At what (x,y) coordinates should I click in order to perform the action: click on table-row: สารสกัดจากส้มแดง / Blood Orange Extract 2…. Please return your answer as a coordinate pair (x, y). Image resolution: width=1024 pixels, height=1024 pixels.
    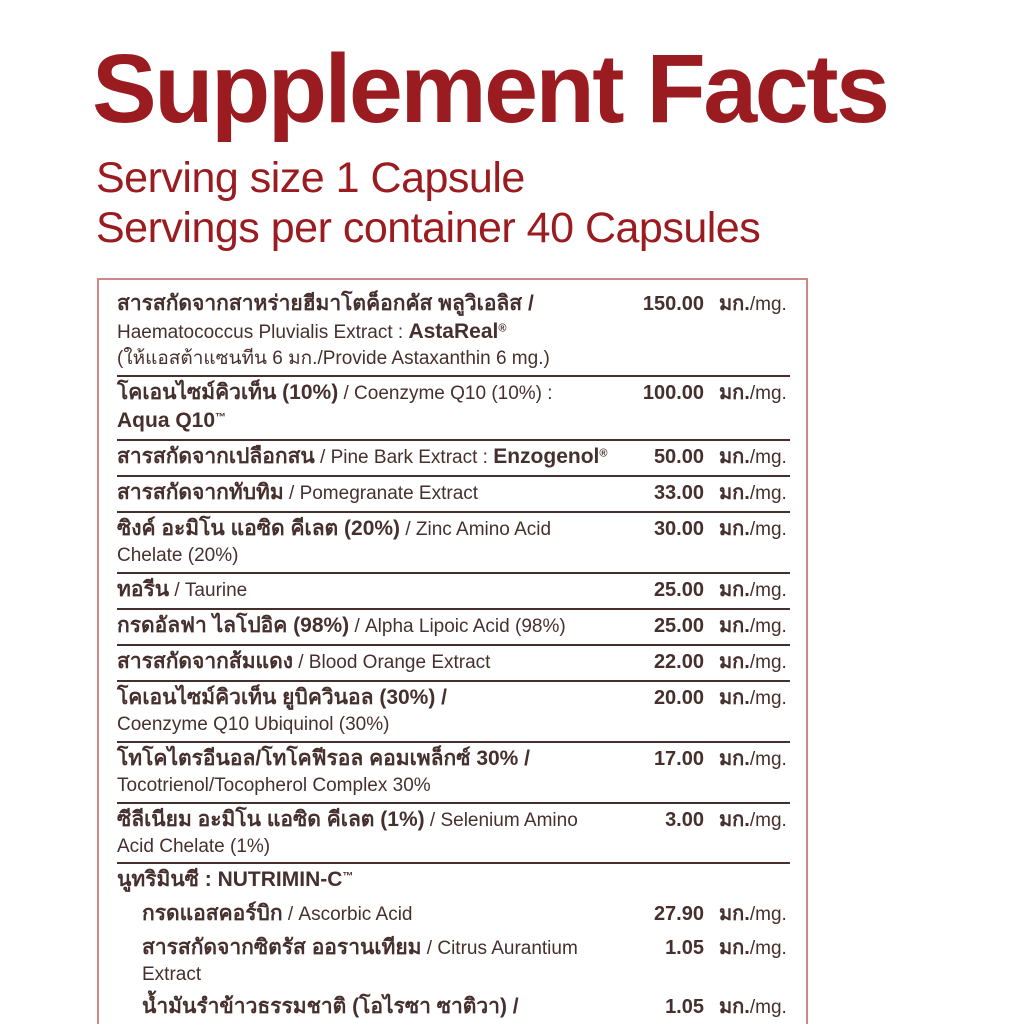
    Looking at the image, I should click on (453, 661).